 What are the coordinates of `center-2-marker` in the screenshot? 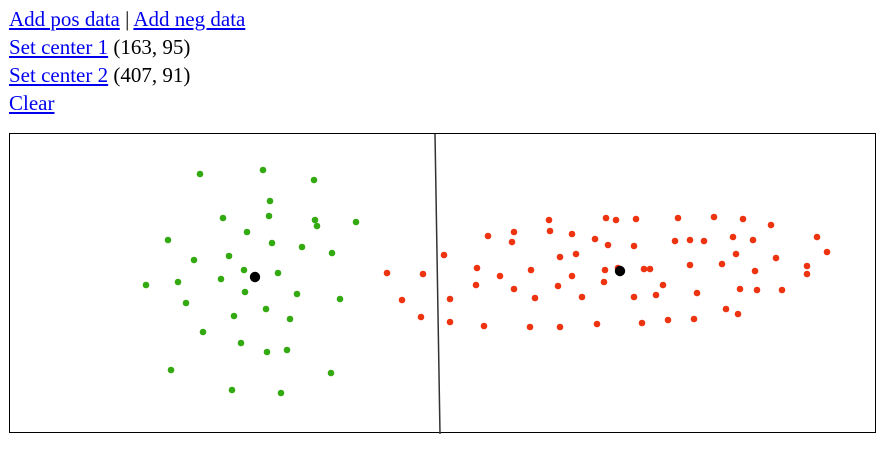 It's located at (620, 271).